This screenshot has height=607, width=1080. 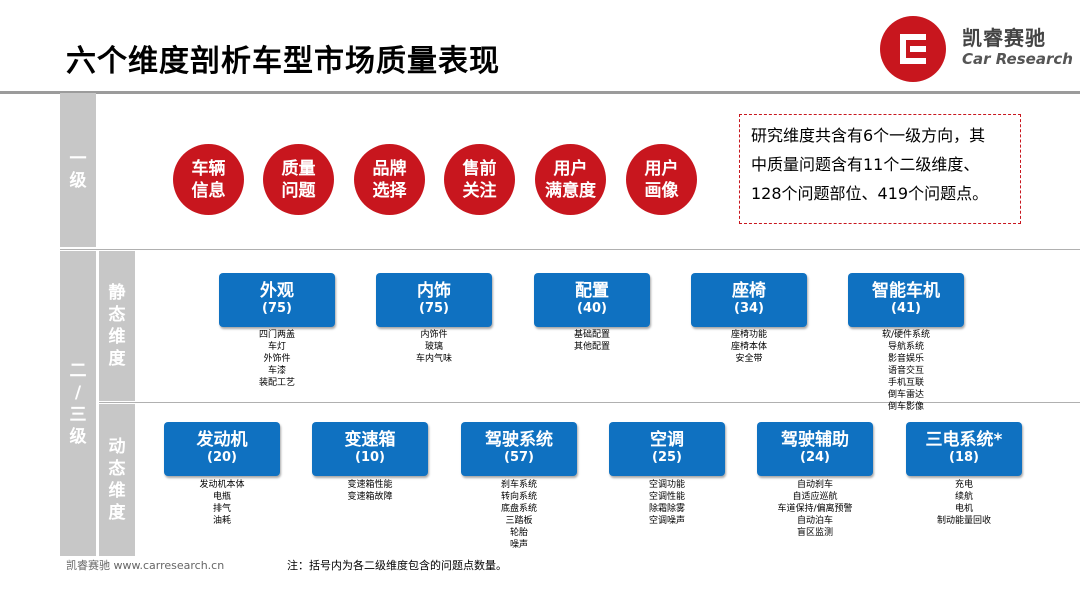 I want to click on dim-air-conditioning-items: 空调功能 空调性能 除霜除雾 空调噪声, so click(x=667, y=503).